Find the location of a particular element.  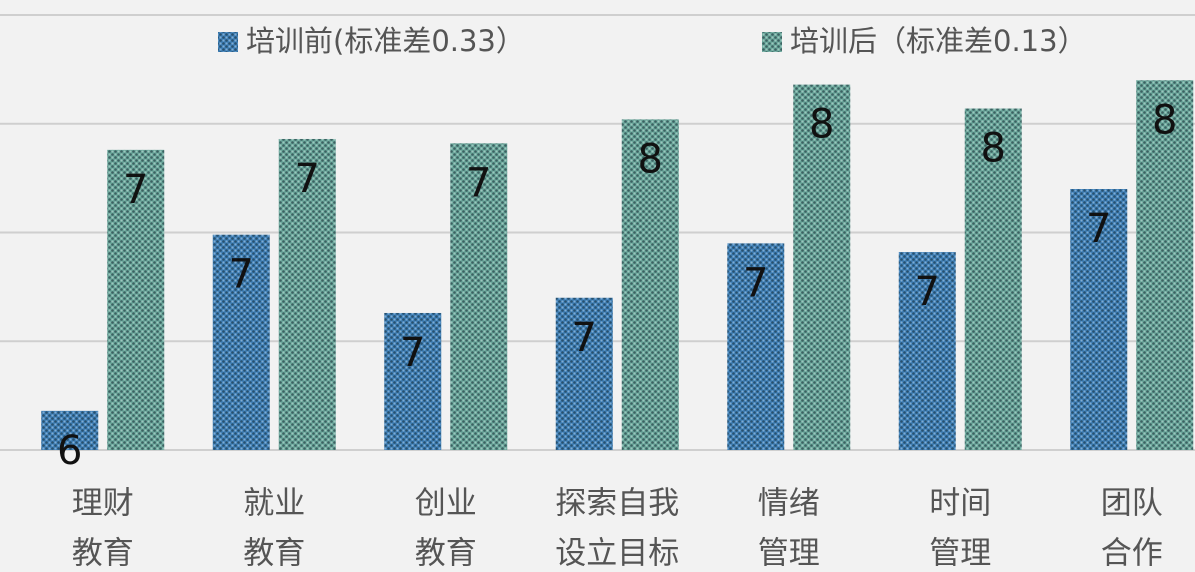

x-tick-label: 情绪 is located at coordinates (789, 504).